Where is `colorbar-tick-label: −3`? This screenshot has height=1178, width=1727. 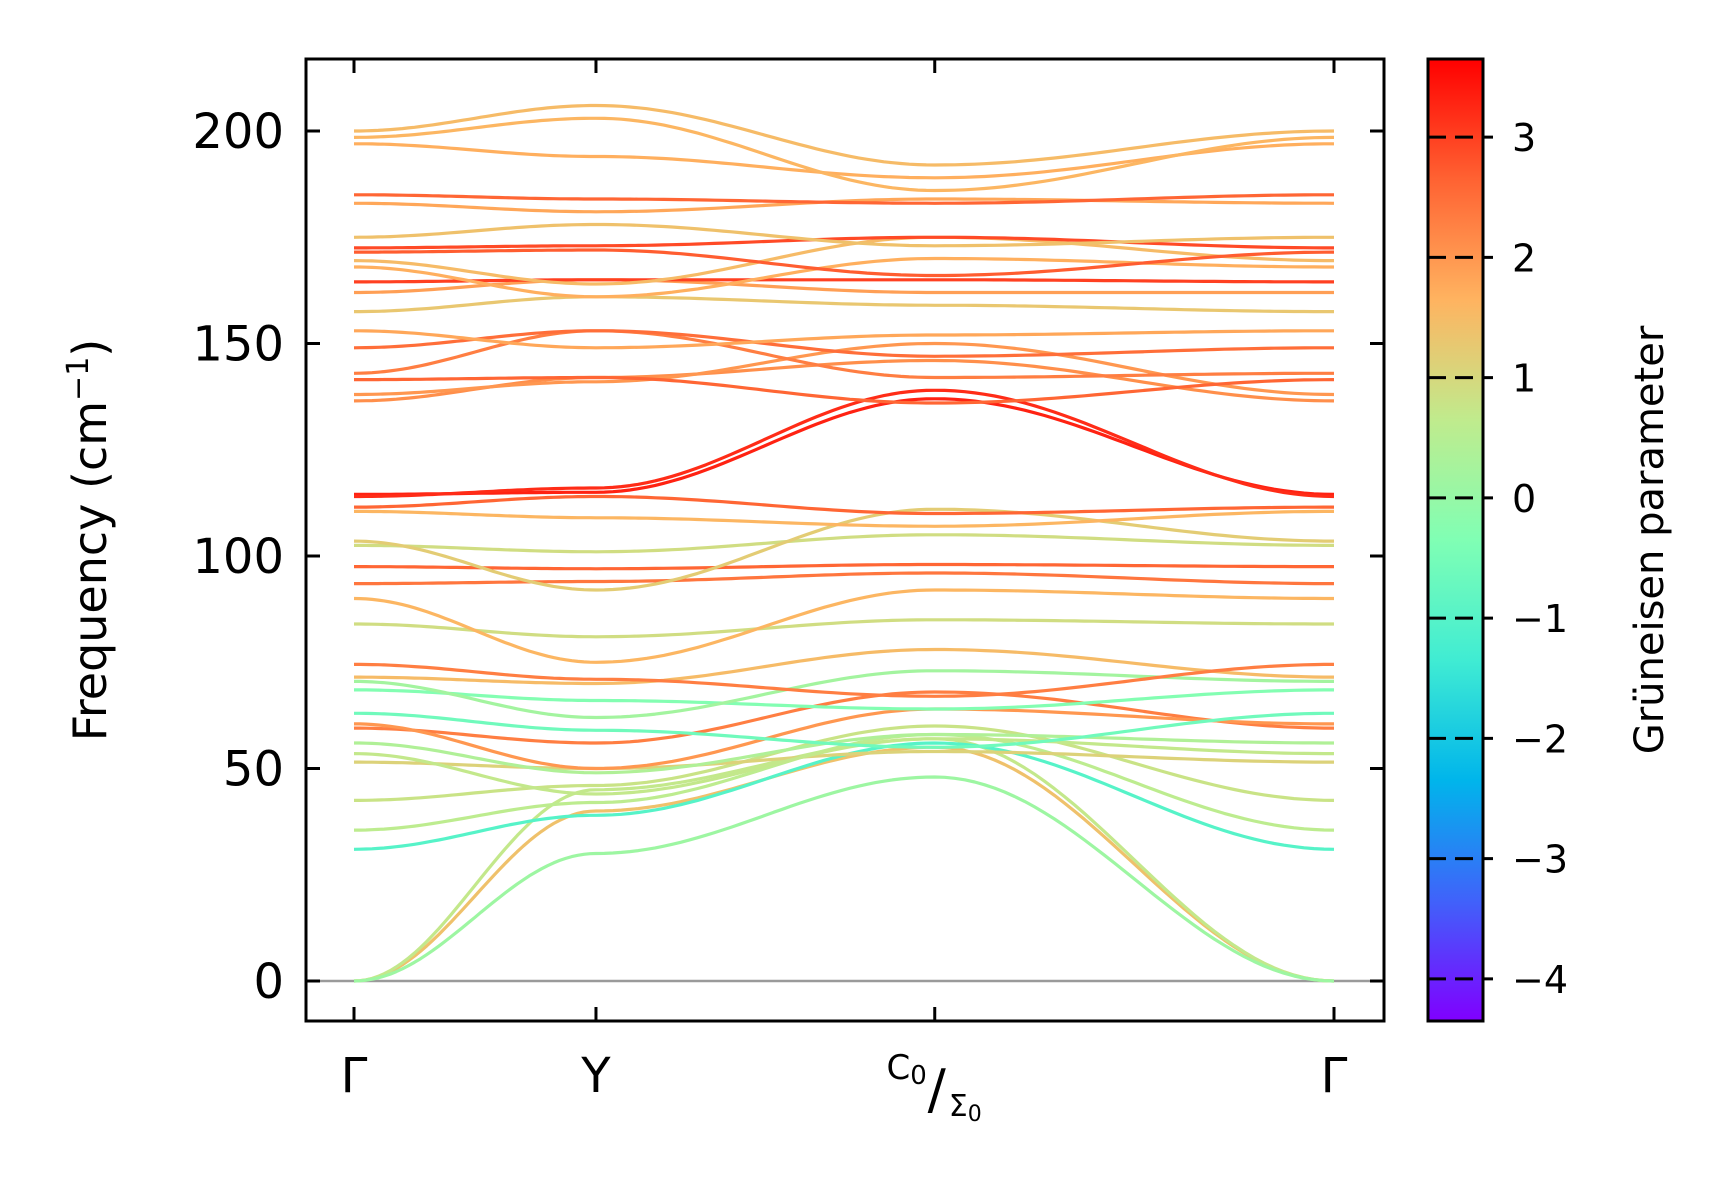 colorbar-tick-label: −3 is located at coordinates (1540, 860).